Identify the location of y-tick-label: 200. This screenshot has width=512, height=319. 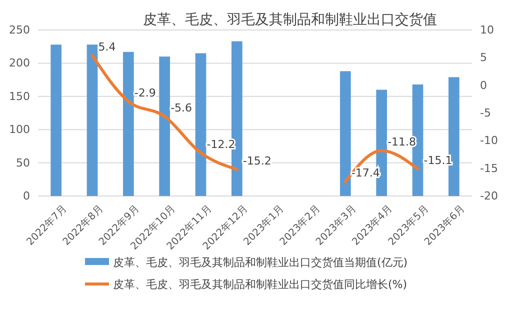
(19, 63).